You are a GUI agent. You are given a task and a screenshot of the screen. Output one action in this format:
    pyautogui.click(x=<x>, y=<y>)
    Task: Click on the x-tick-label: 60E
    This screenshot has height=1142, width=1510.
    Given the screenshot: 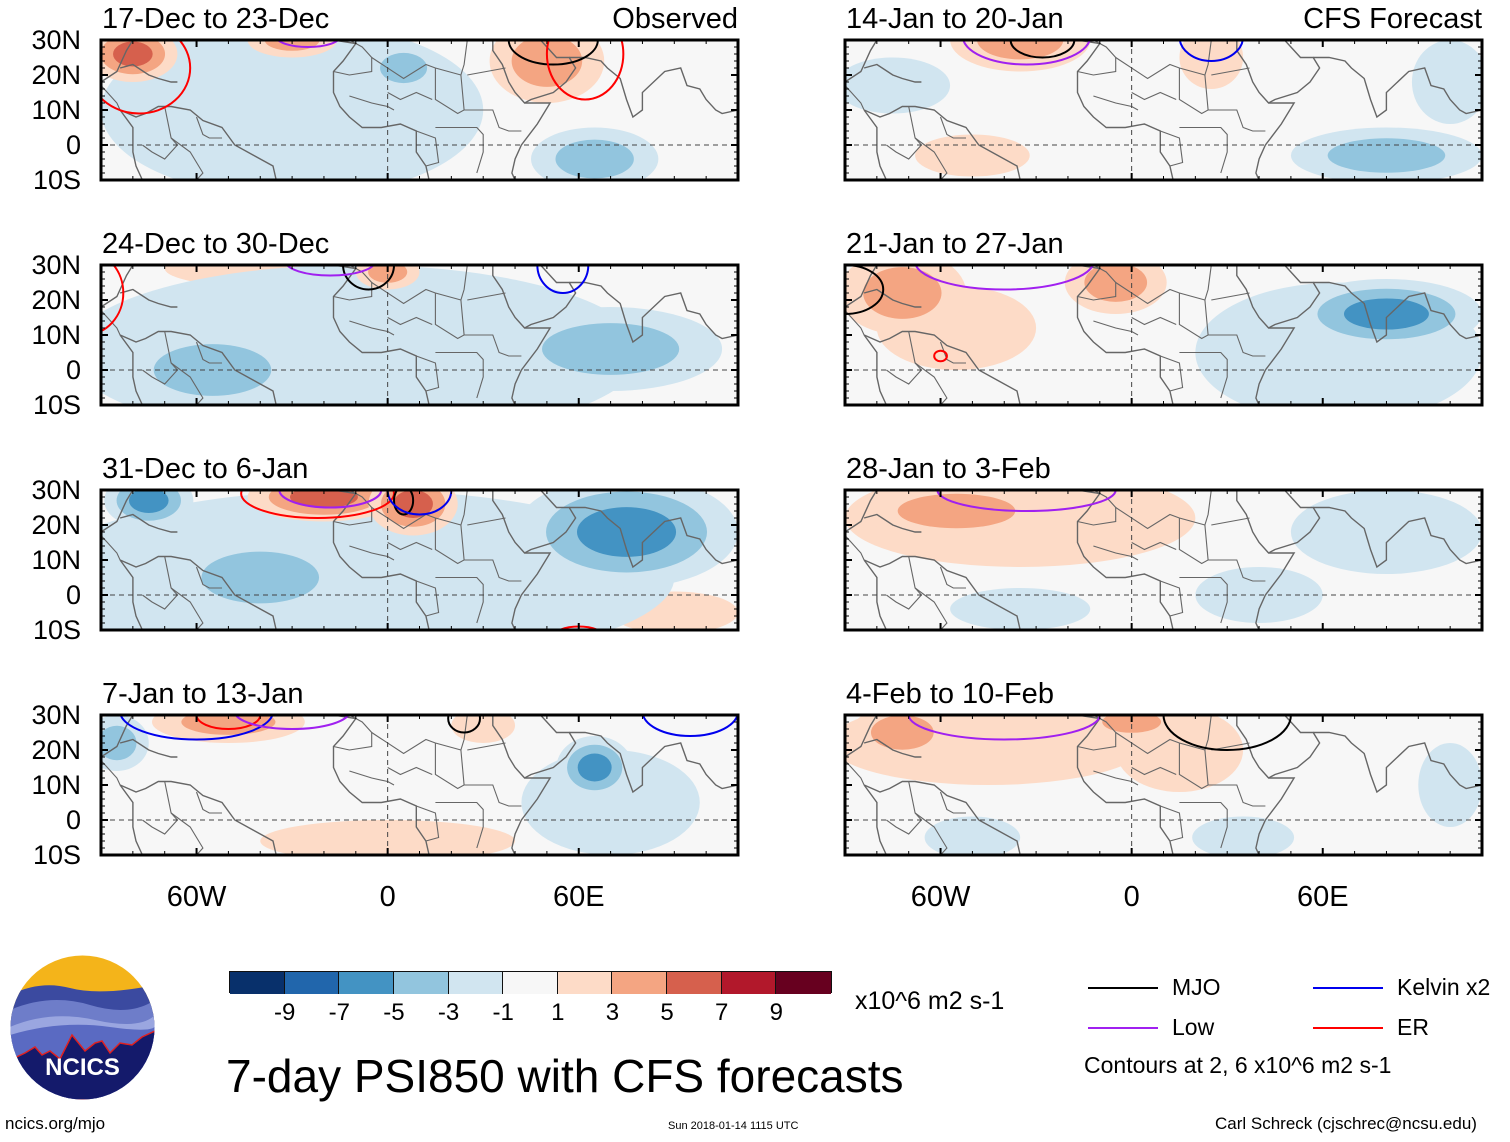 What is the action you would take?
    pyautogui.click(x=1322, y=897)
    